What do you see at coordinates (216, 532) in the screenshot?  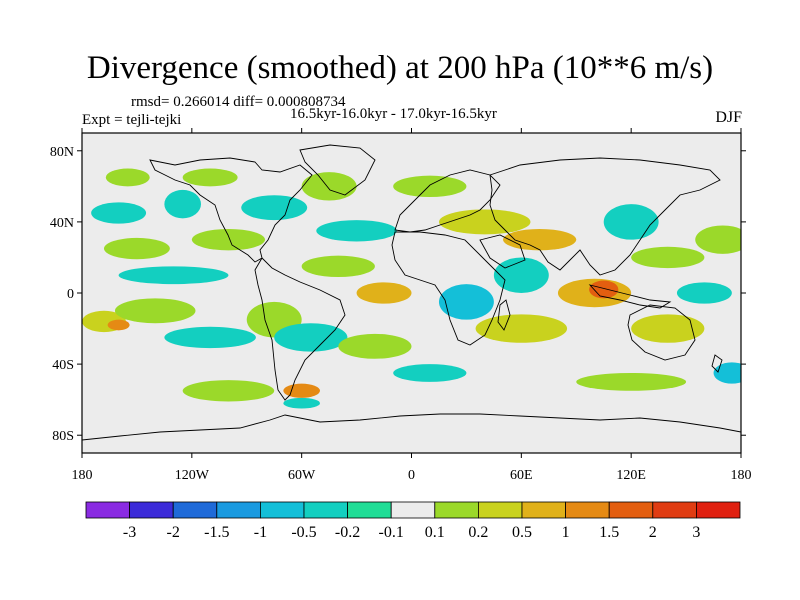 I see `colorbar-level-label: -1.5` at bounding box center [216, 532].